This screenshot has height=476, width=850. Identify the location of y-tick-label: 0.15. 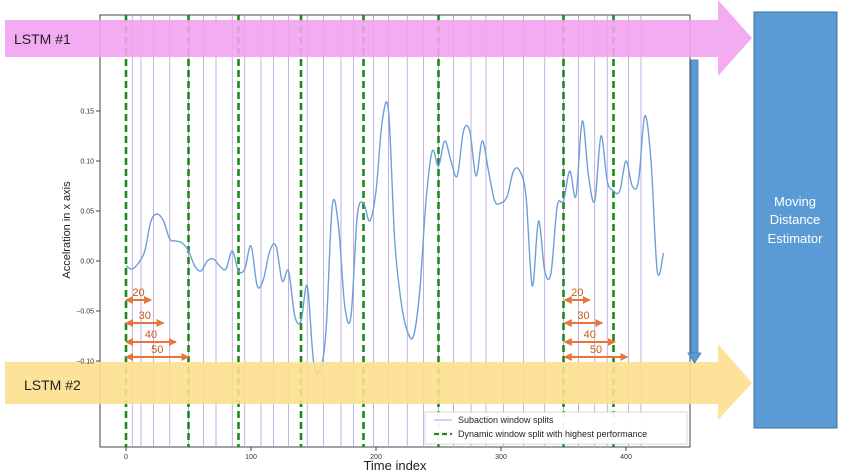
(87, 112).